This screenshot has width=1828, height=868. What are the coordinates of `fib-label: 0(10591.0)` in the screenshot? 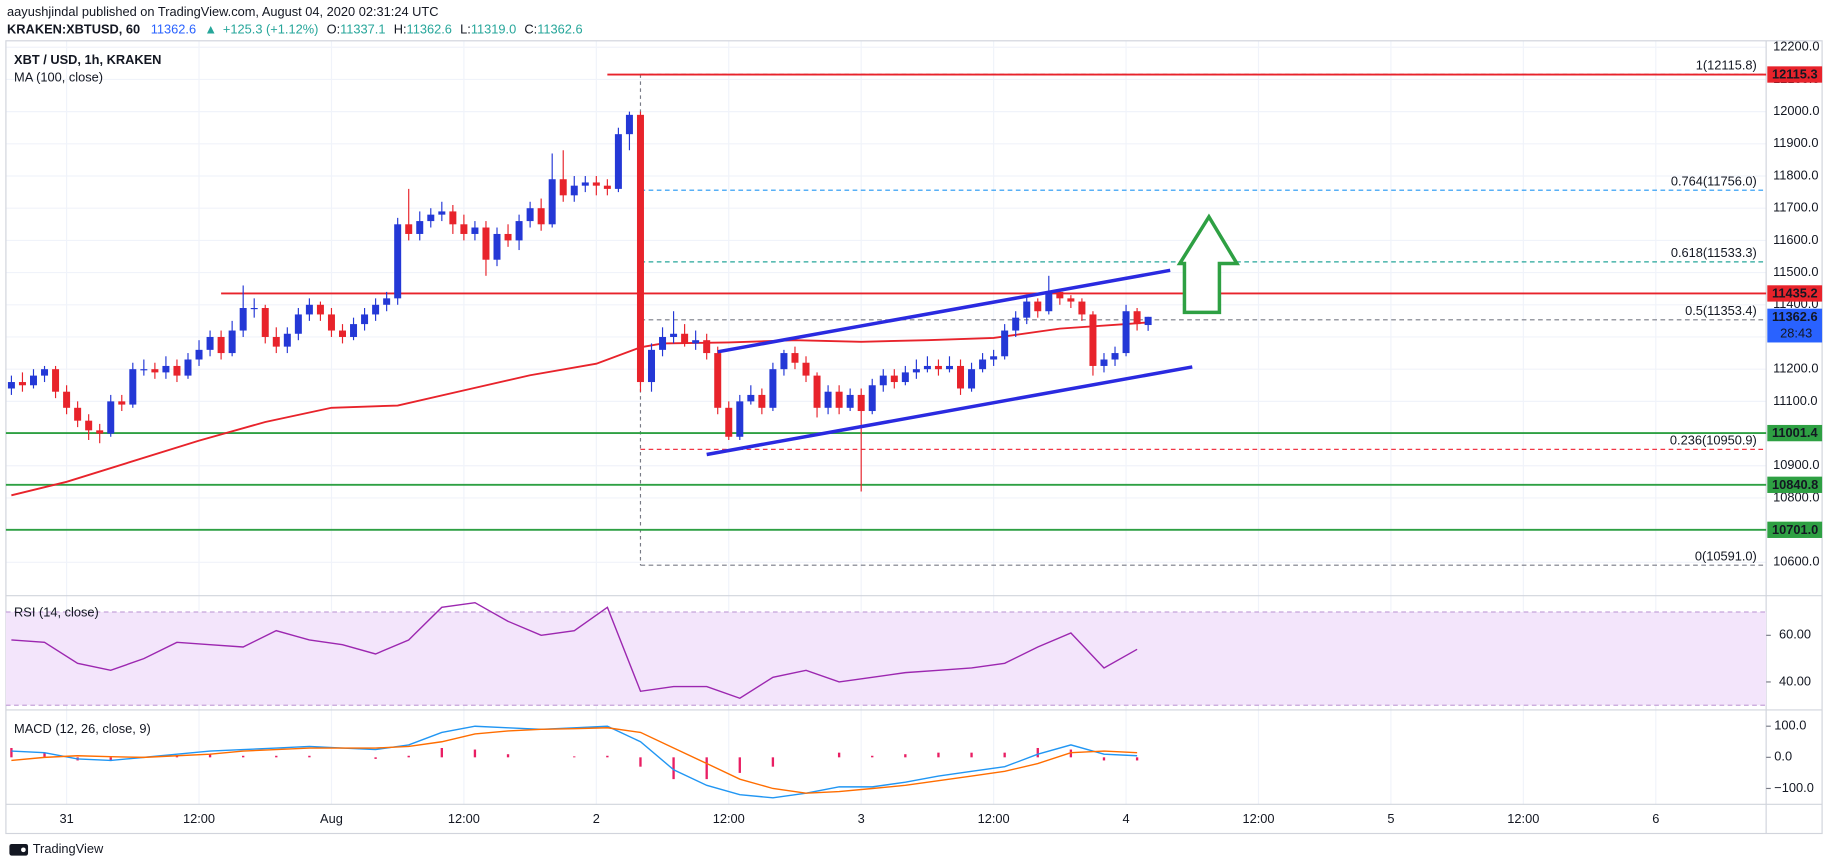 It's located at (1726, 555).